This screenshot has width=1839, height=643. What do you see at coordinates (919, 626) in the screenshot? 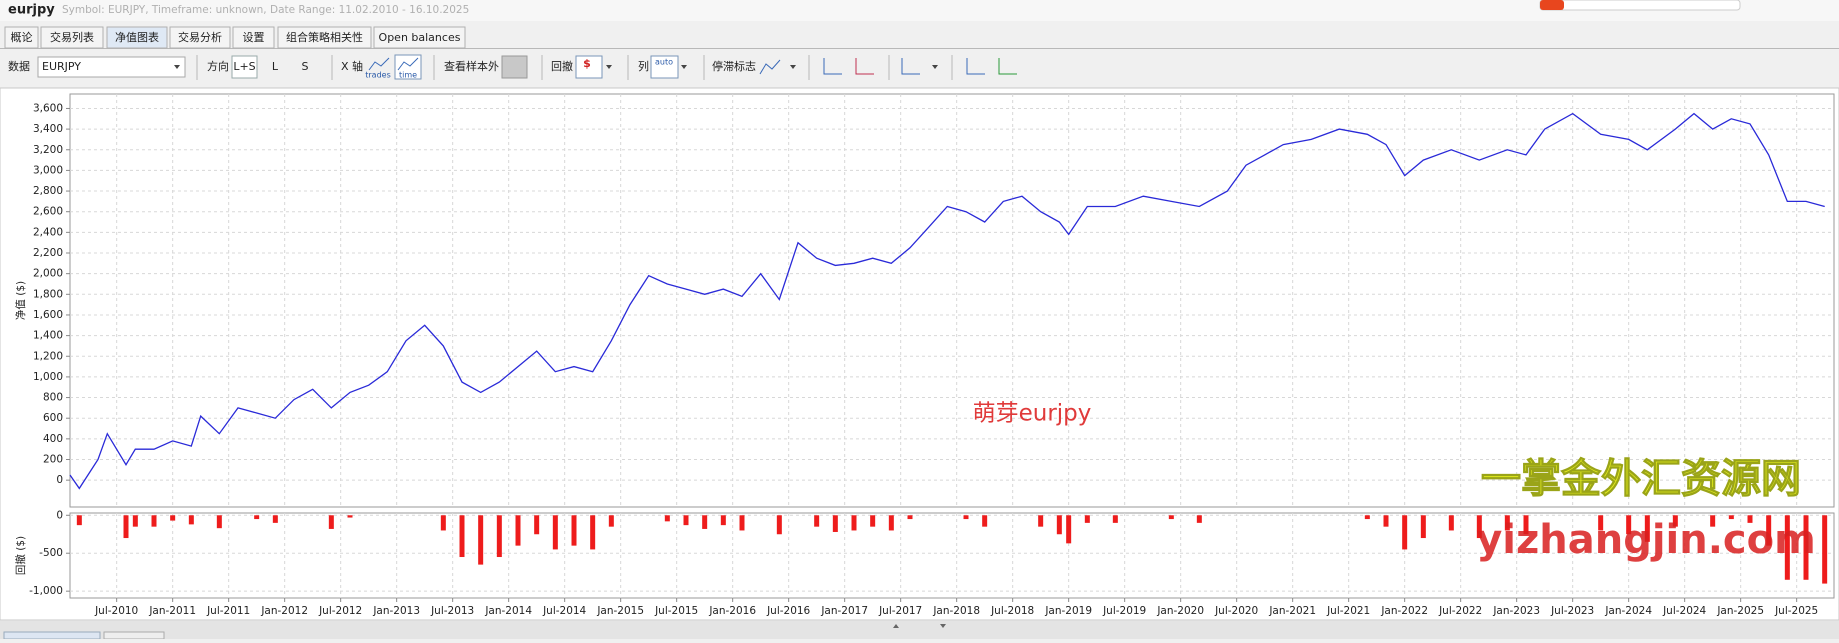
I see `splitter-handle` at bounding box center [919, 626].